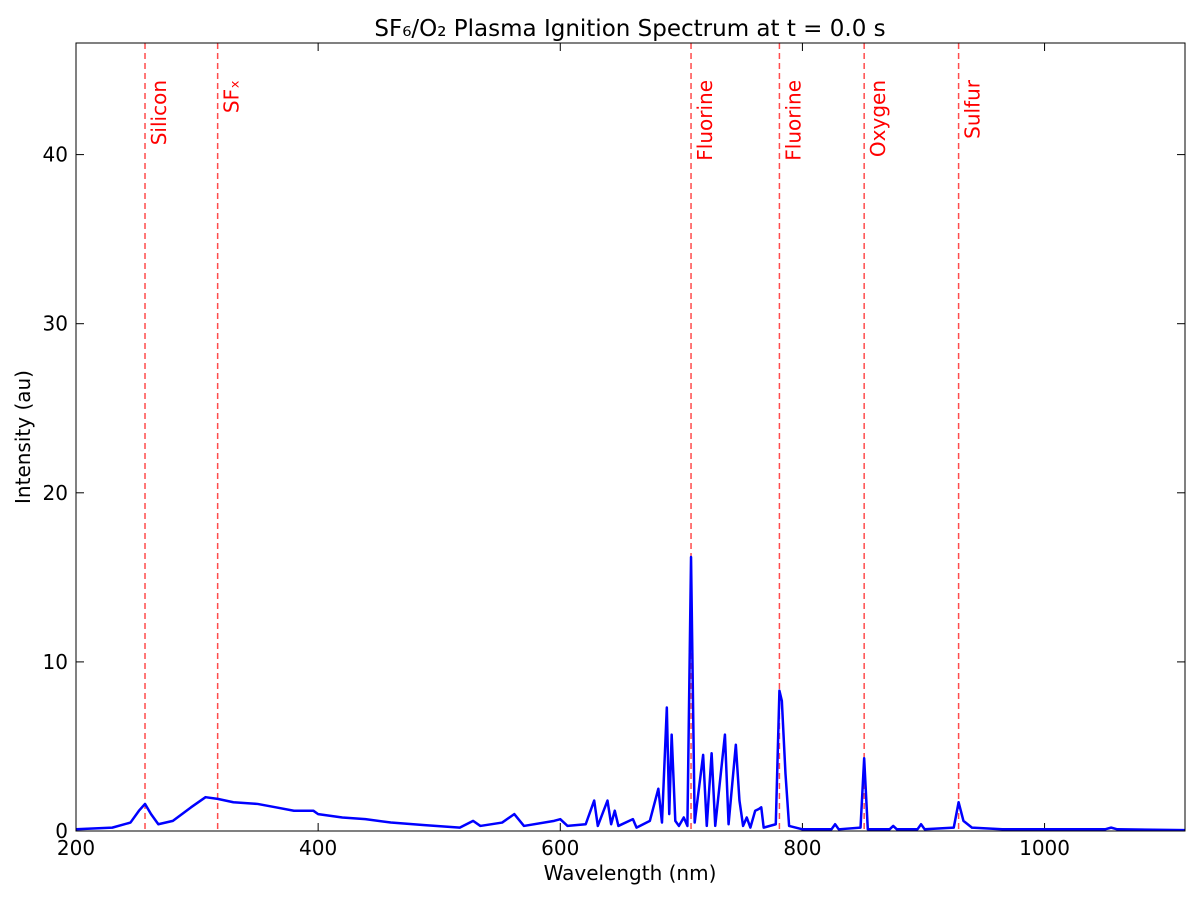 Image resolution: width=1200 pixels, height=904 pixels. Describe the element at coordinates (61, 831) in the screenshot. I see `y-tick-label: 0` at that location.